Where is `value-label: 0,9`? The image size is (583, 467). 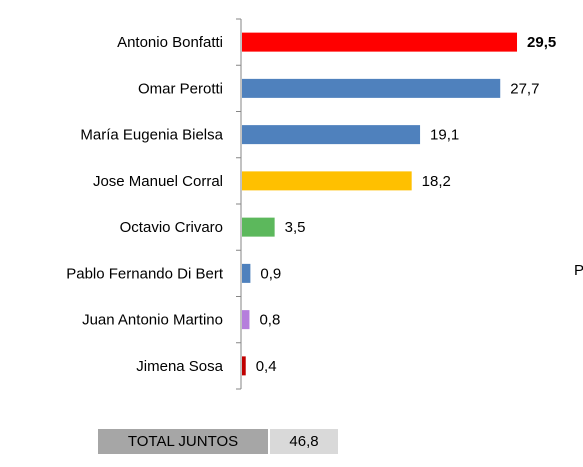 value-label: 0,9 is located at coordinates (270, 273).